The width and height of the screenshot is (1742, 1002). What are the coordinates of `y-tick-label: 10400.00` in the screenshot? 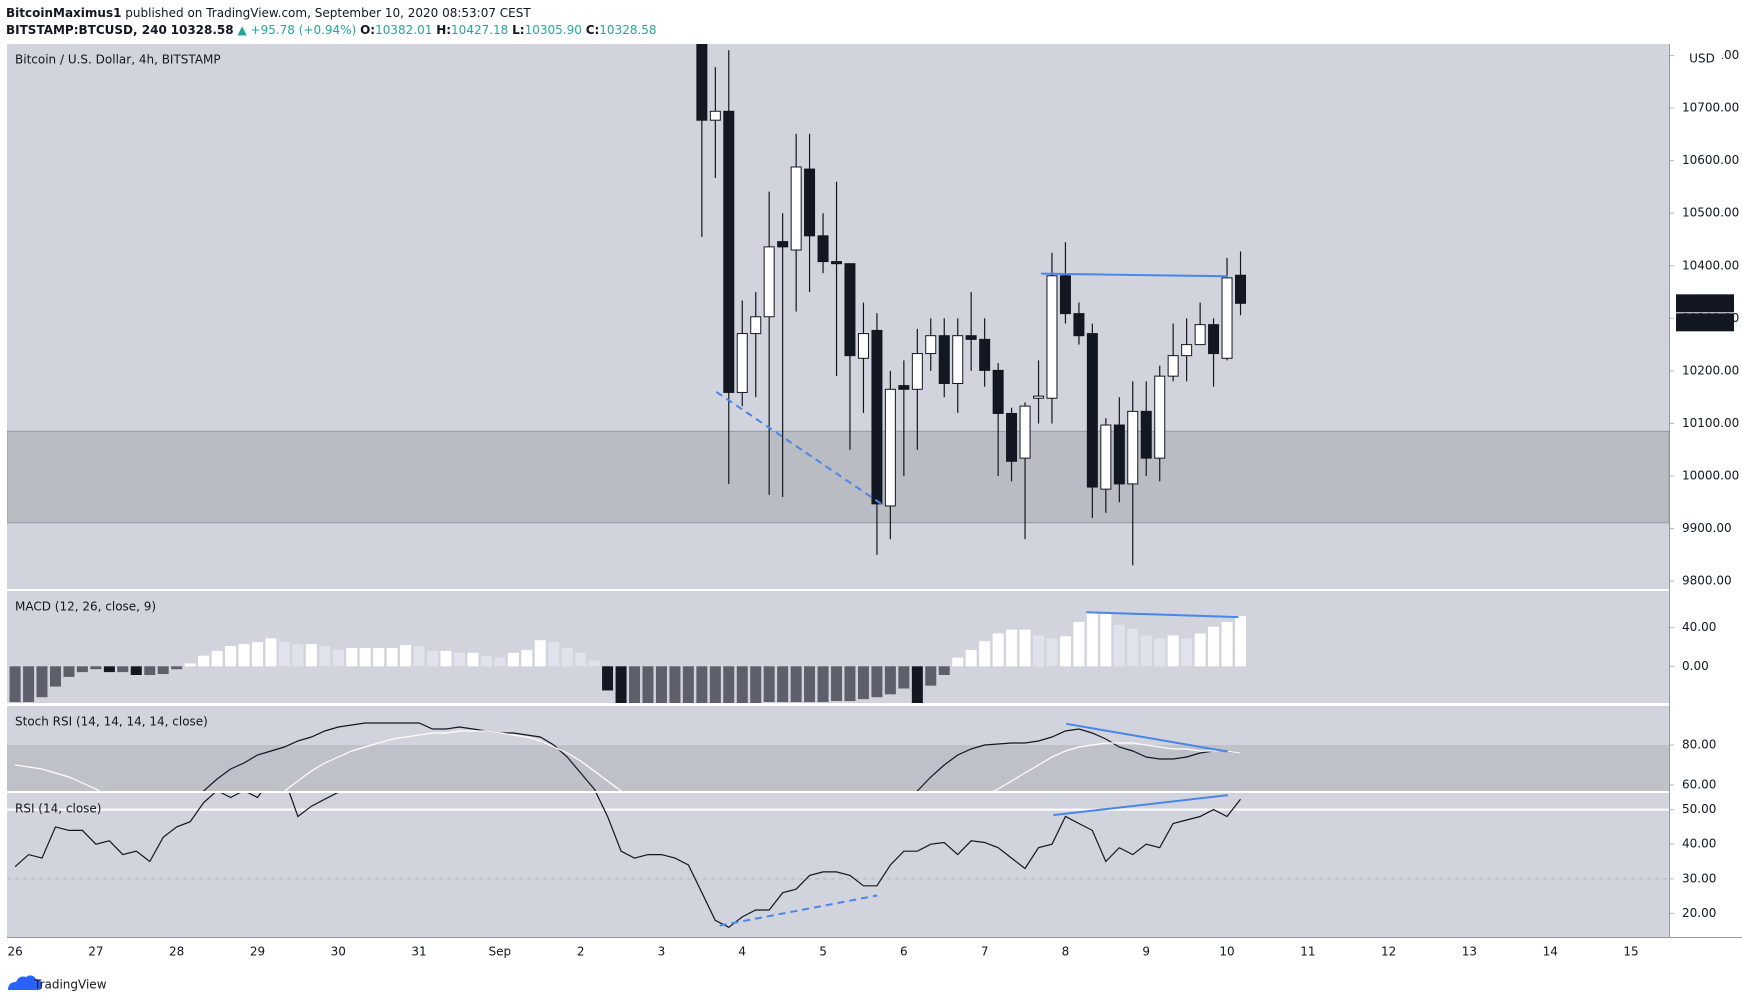 It's located at (1710, 265).